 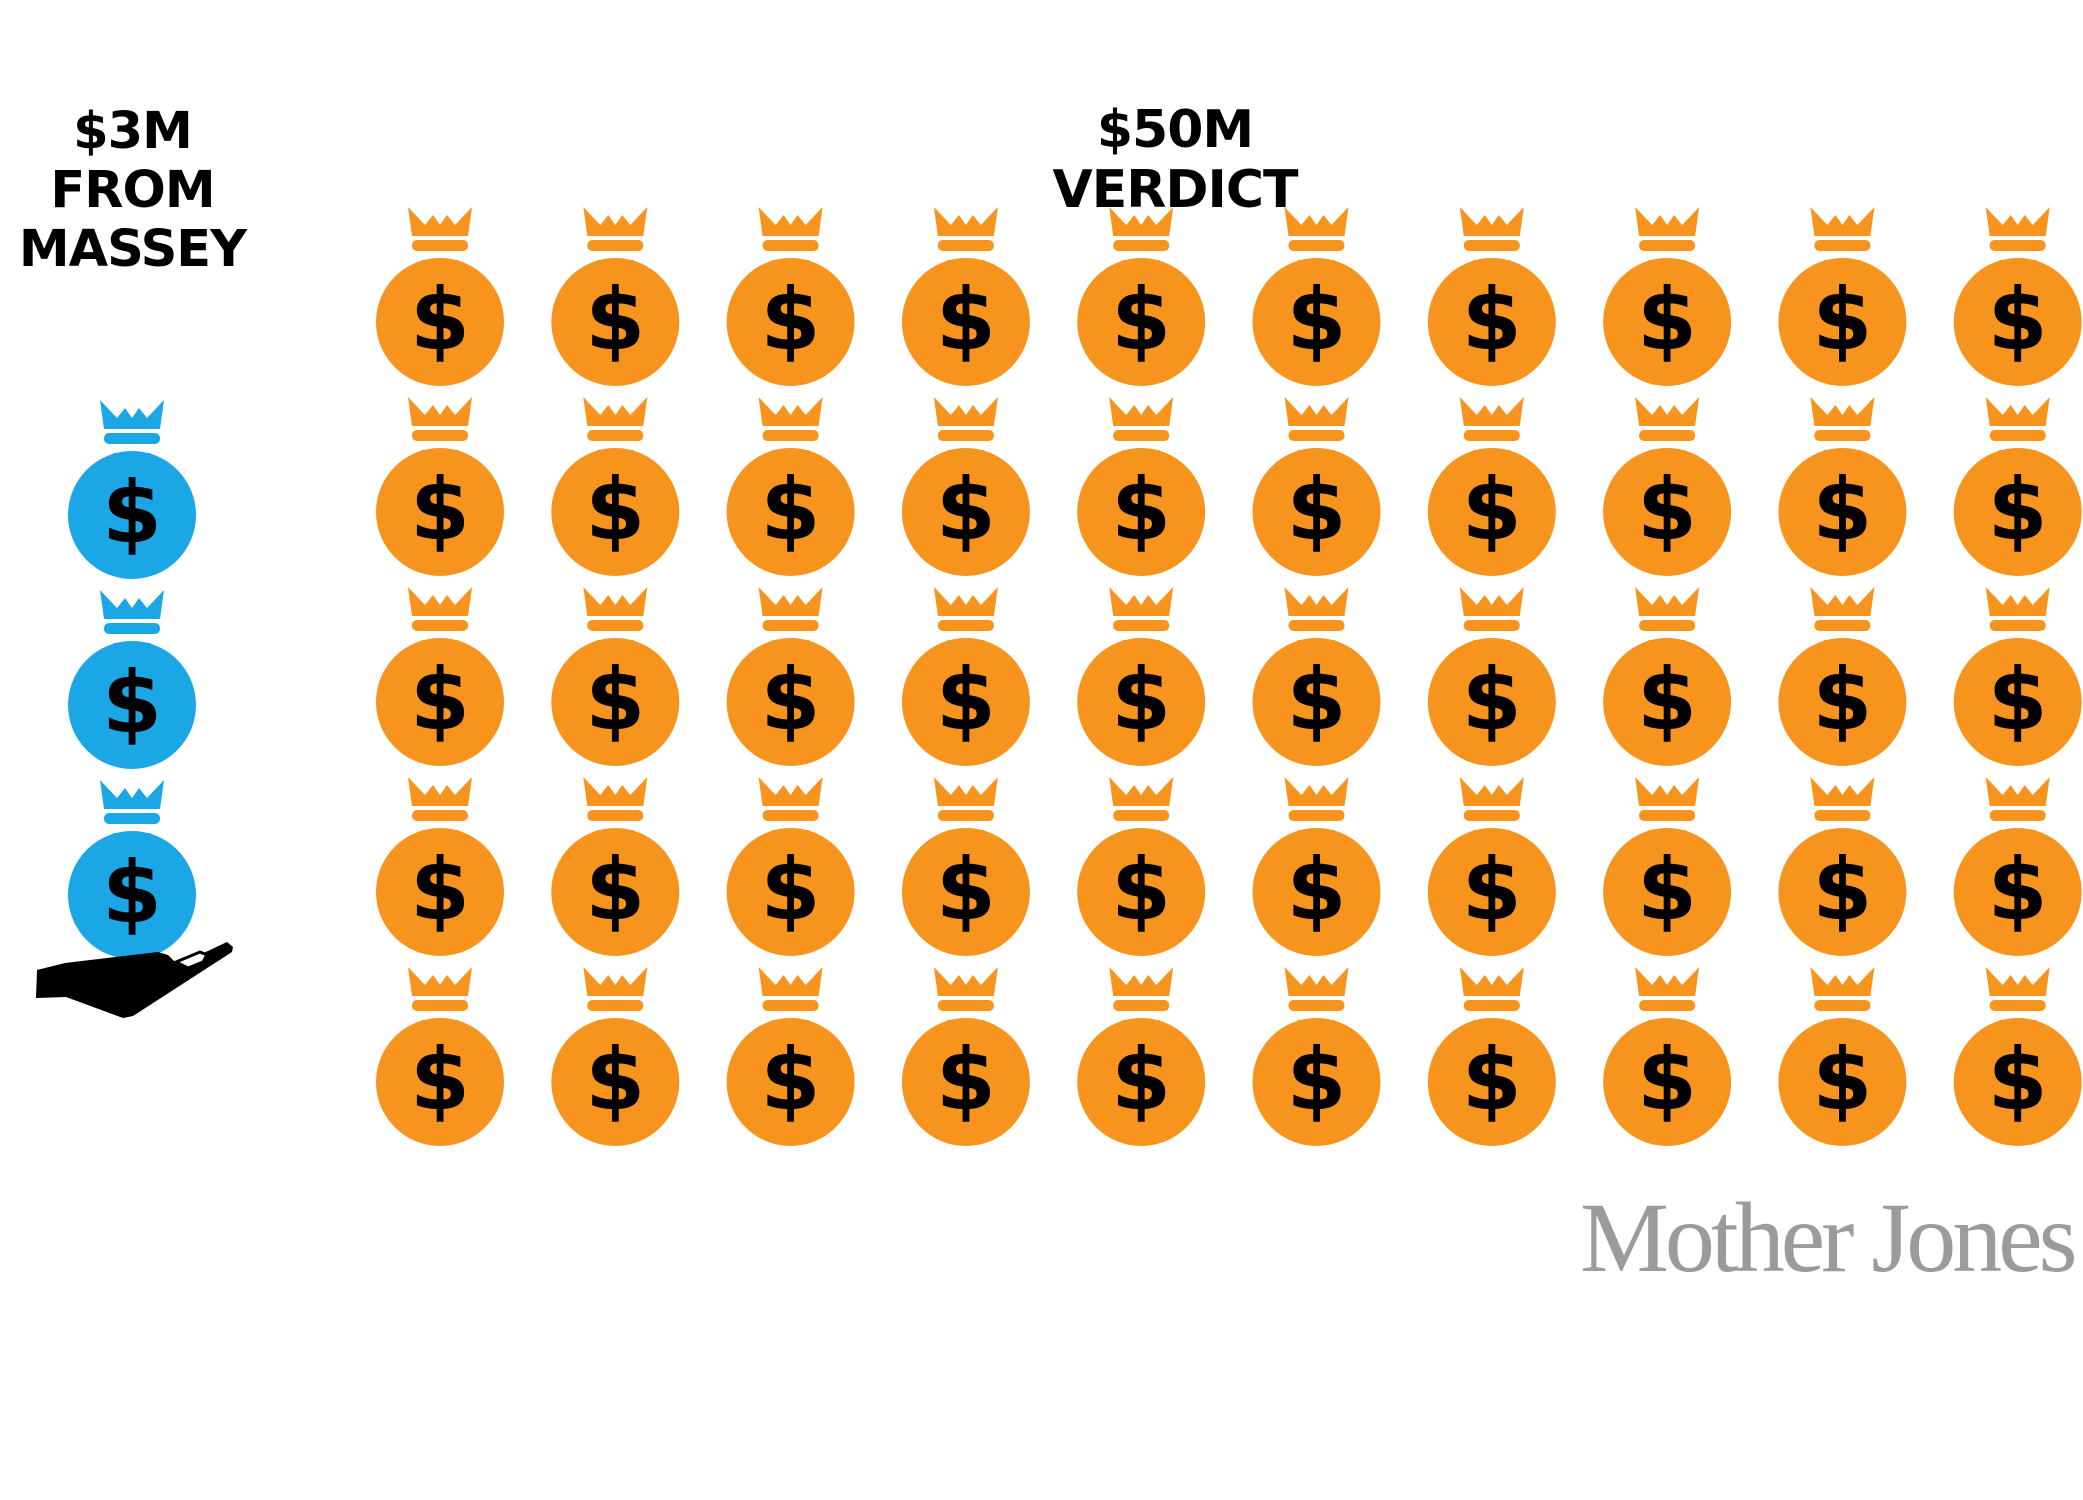 I want to click on verdict-title: $50M VERDICT, so click(x=1175, y=160).